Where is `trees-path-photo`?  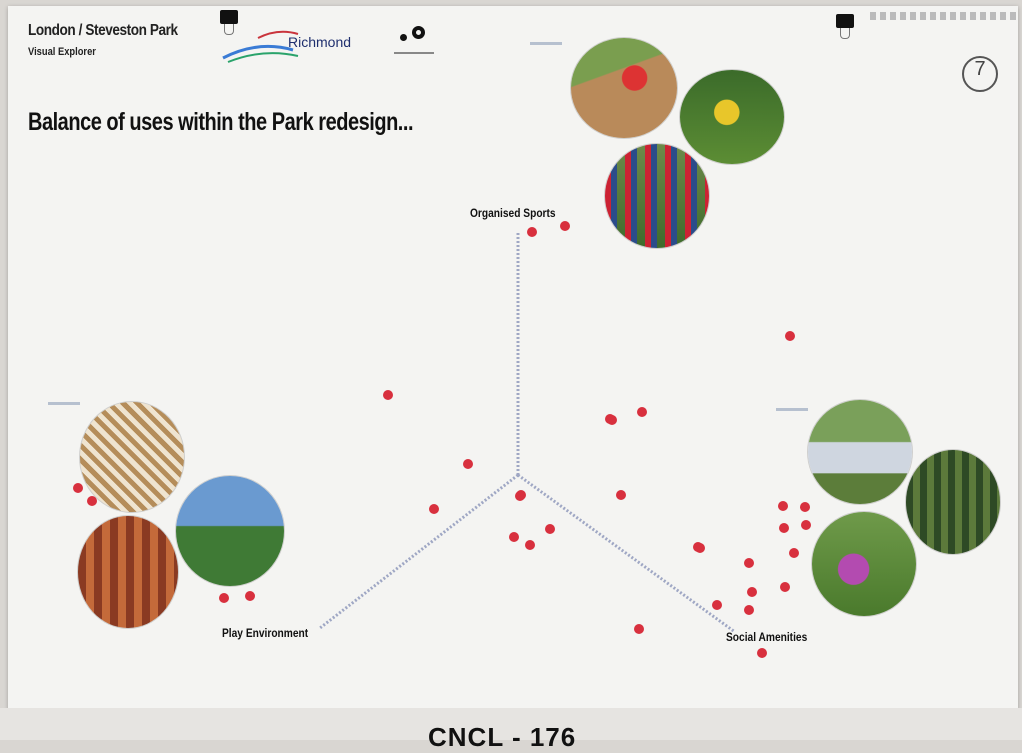
trees-path-photo is located at coordinates (953, 502).